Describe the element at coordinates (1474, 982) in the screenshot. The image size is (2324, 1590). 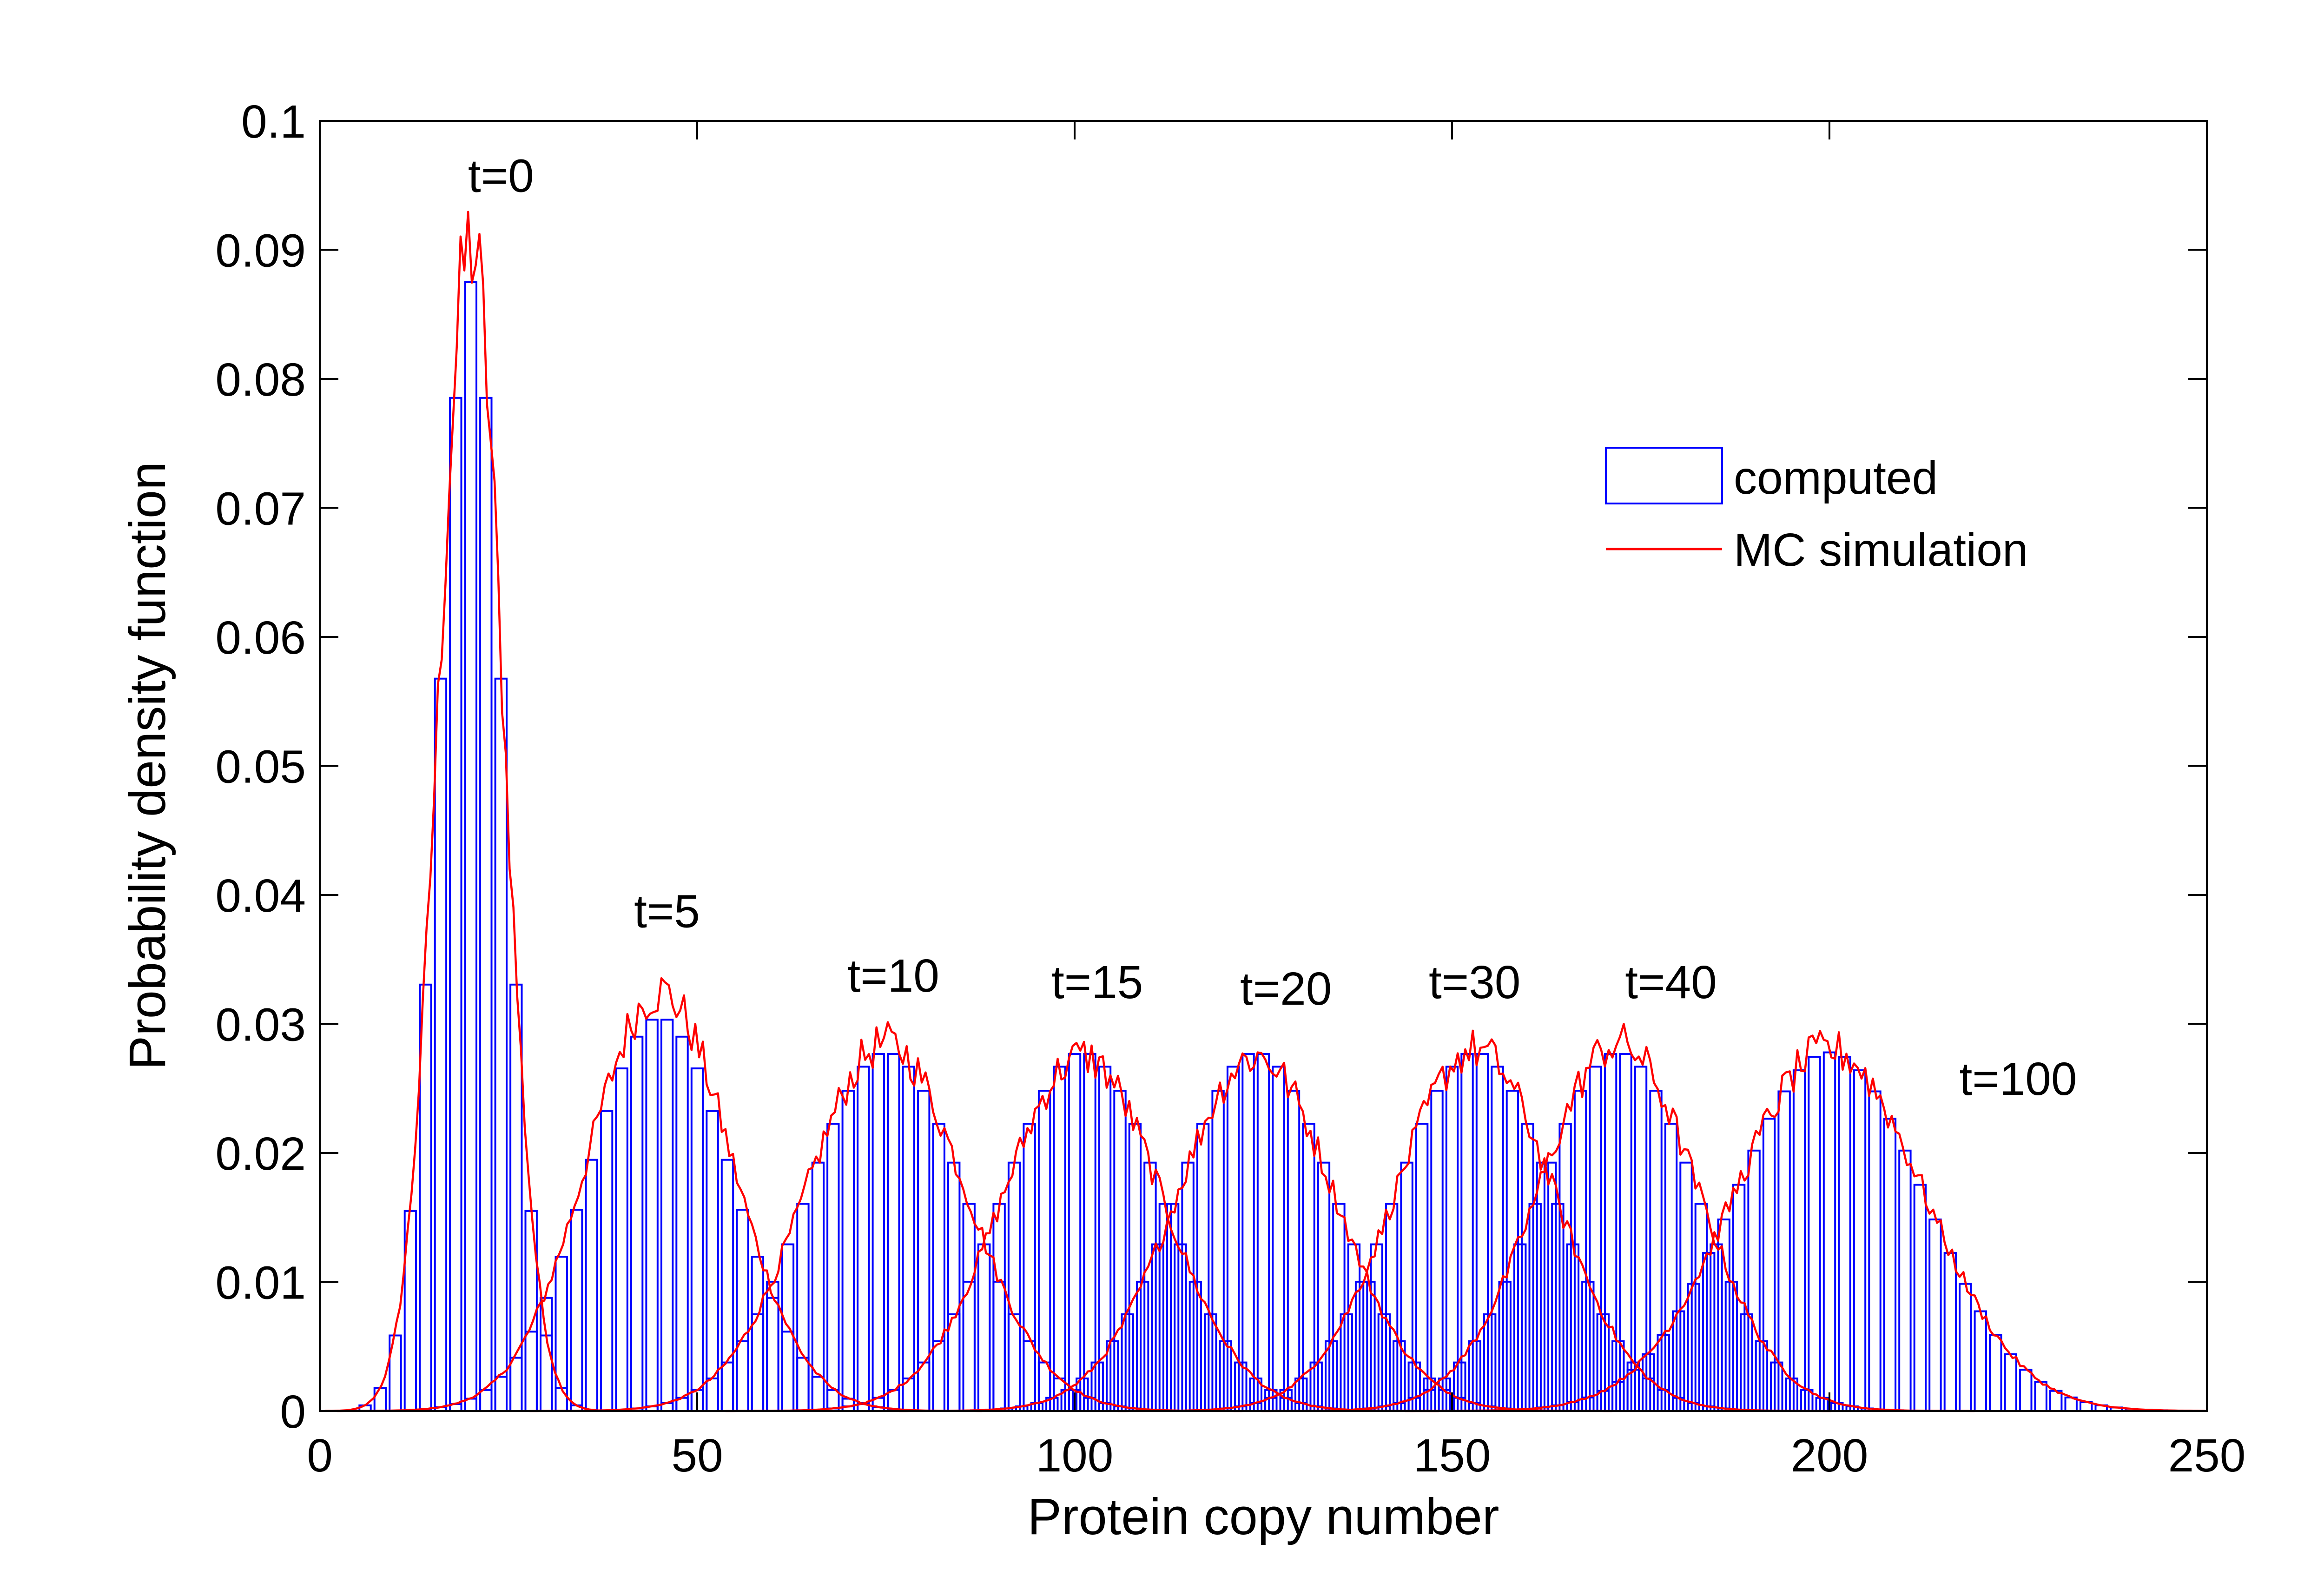
I see `series-label-t=30: t=30` at that location.